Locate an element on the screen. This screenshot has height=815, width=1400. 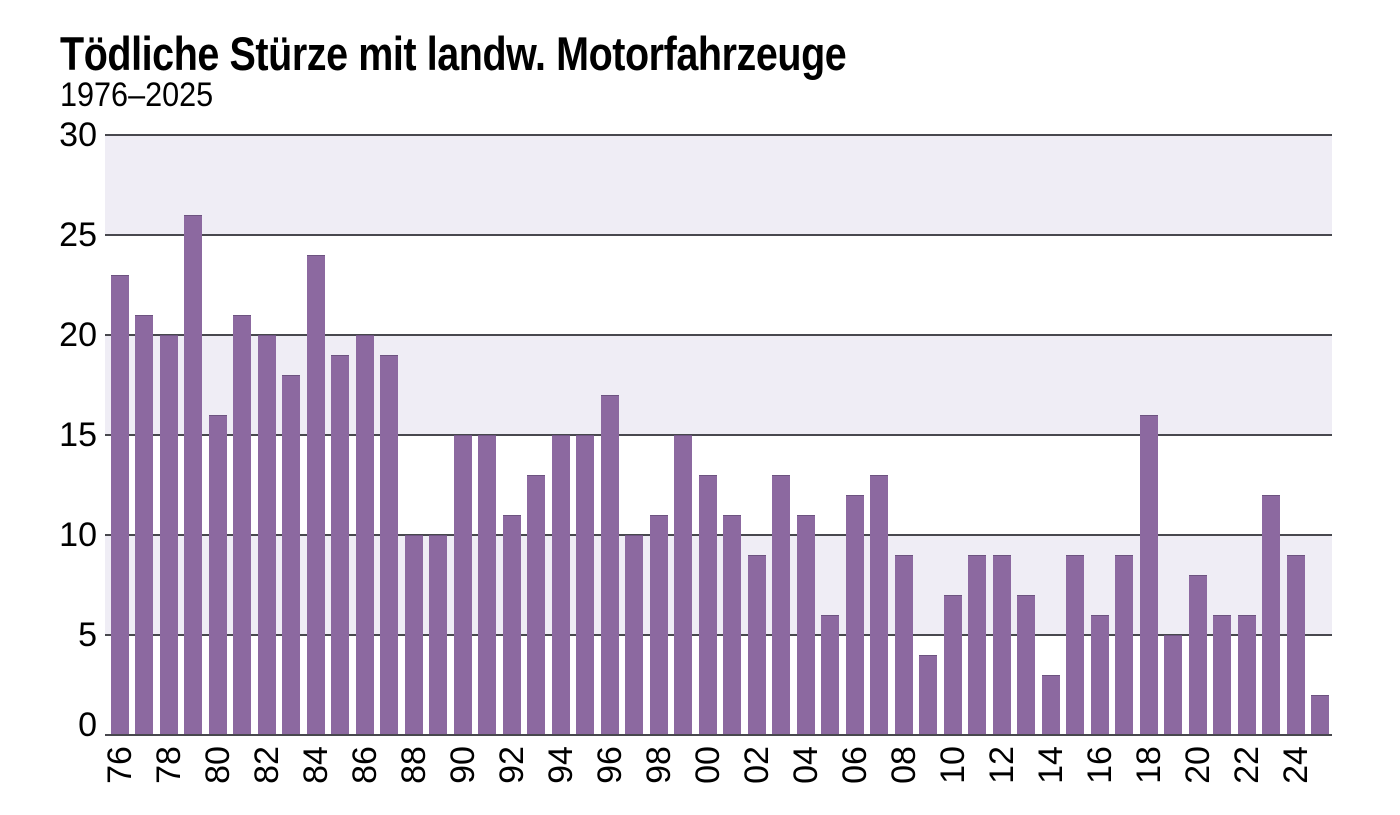
chart-subtitle: 1976–2025 is located at coordinates (137, 95).